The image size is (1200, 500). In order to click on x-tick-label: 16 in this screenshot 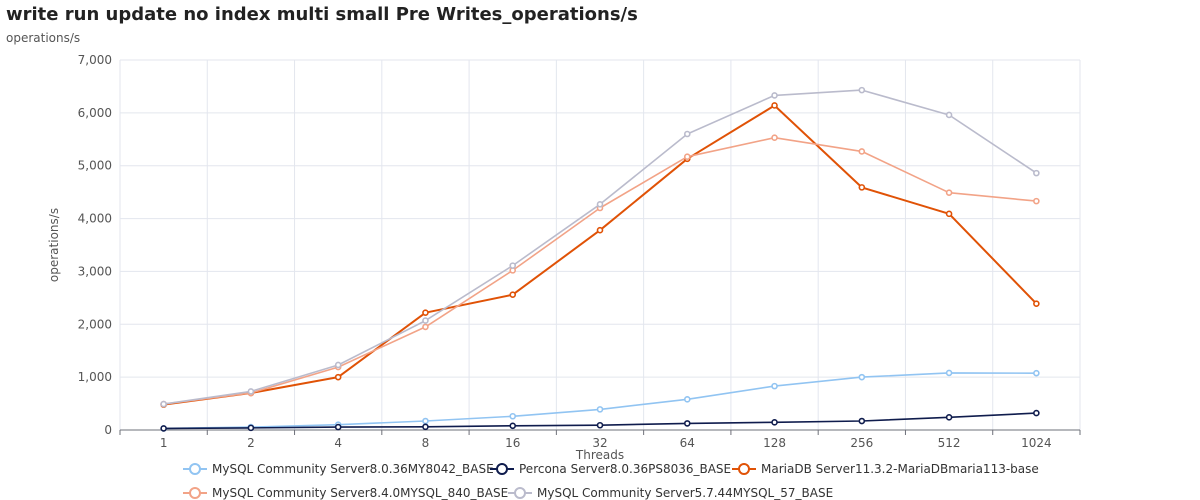, I will do `click(512, 443)`.